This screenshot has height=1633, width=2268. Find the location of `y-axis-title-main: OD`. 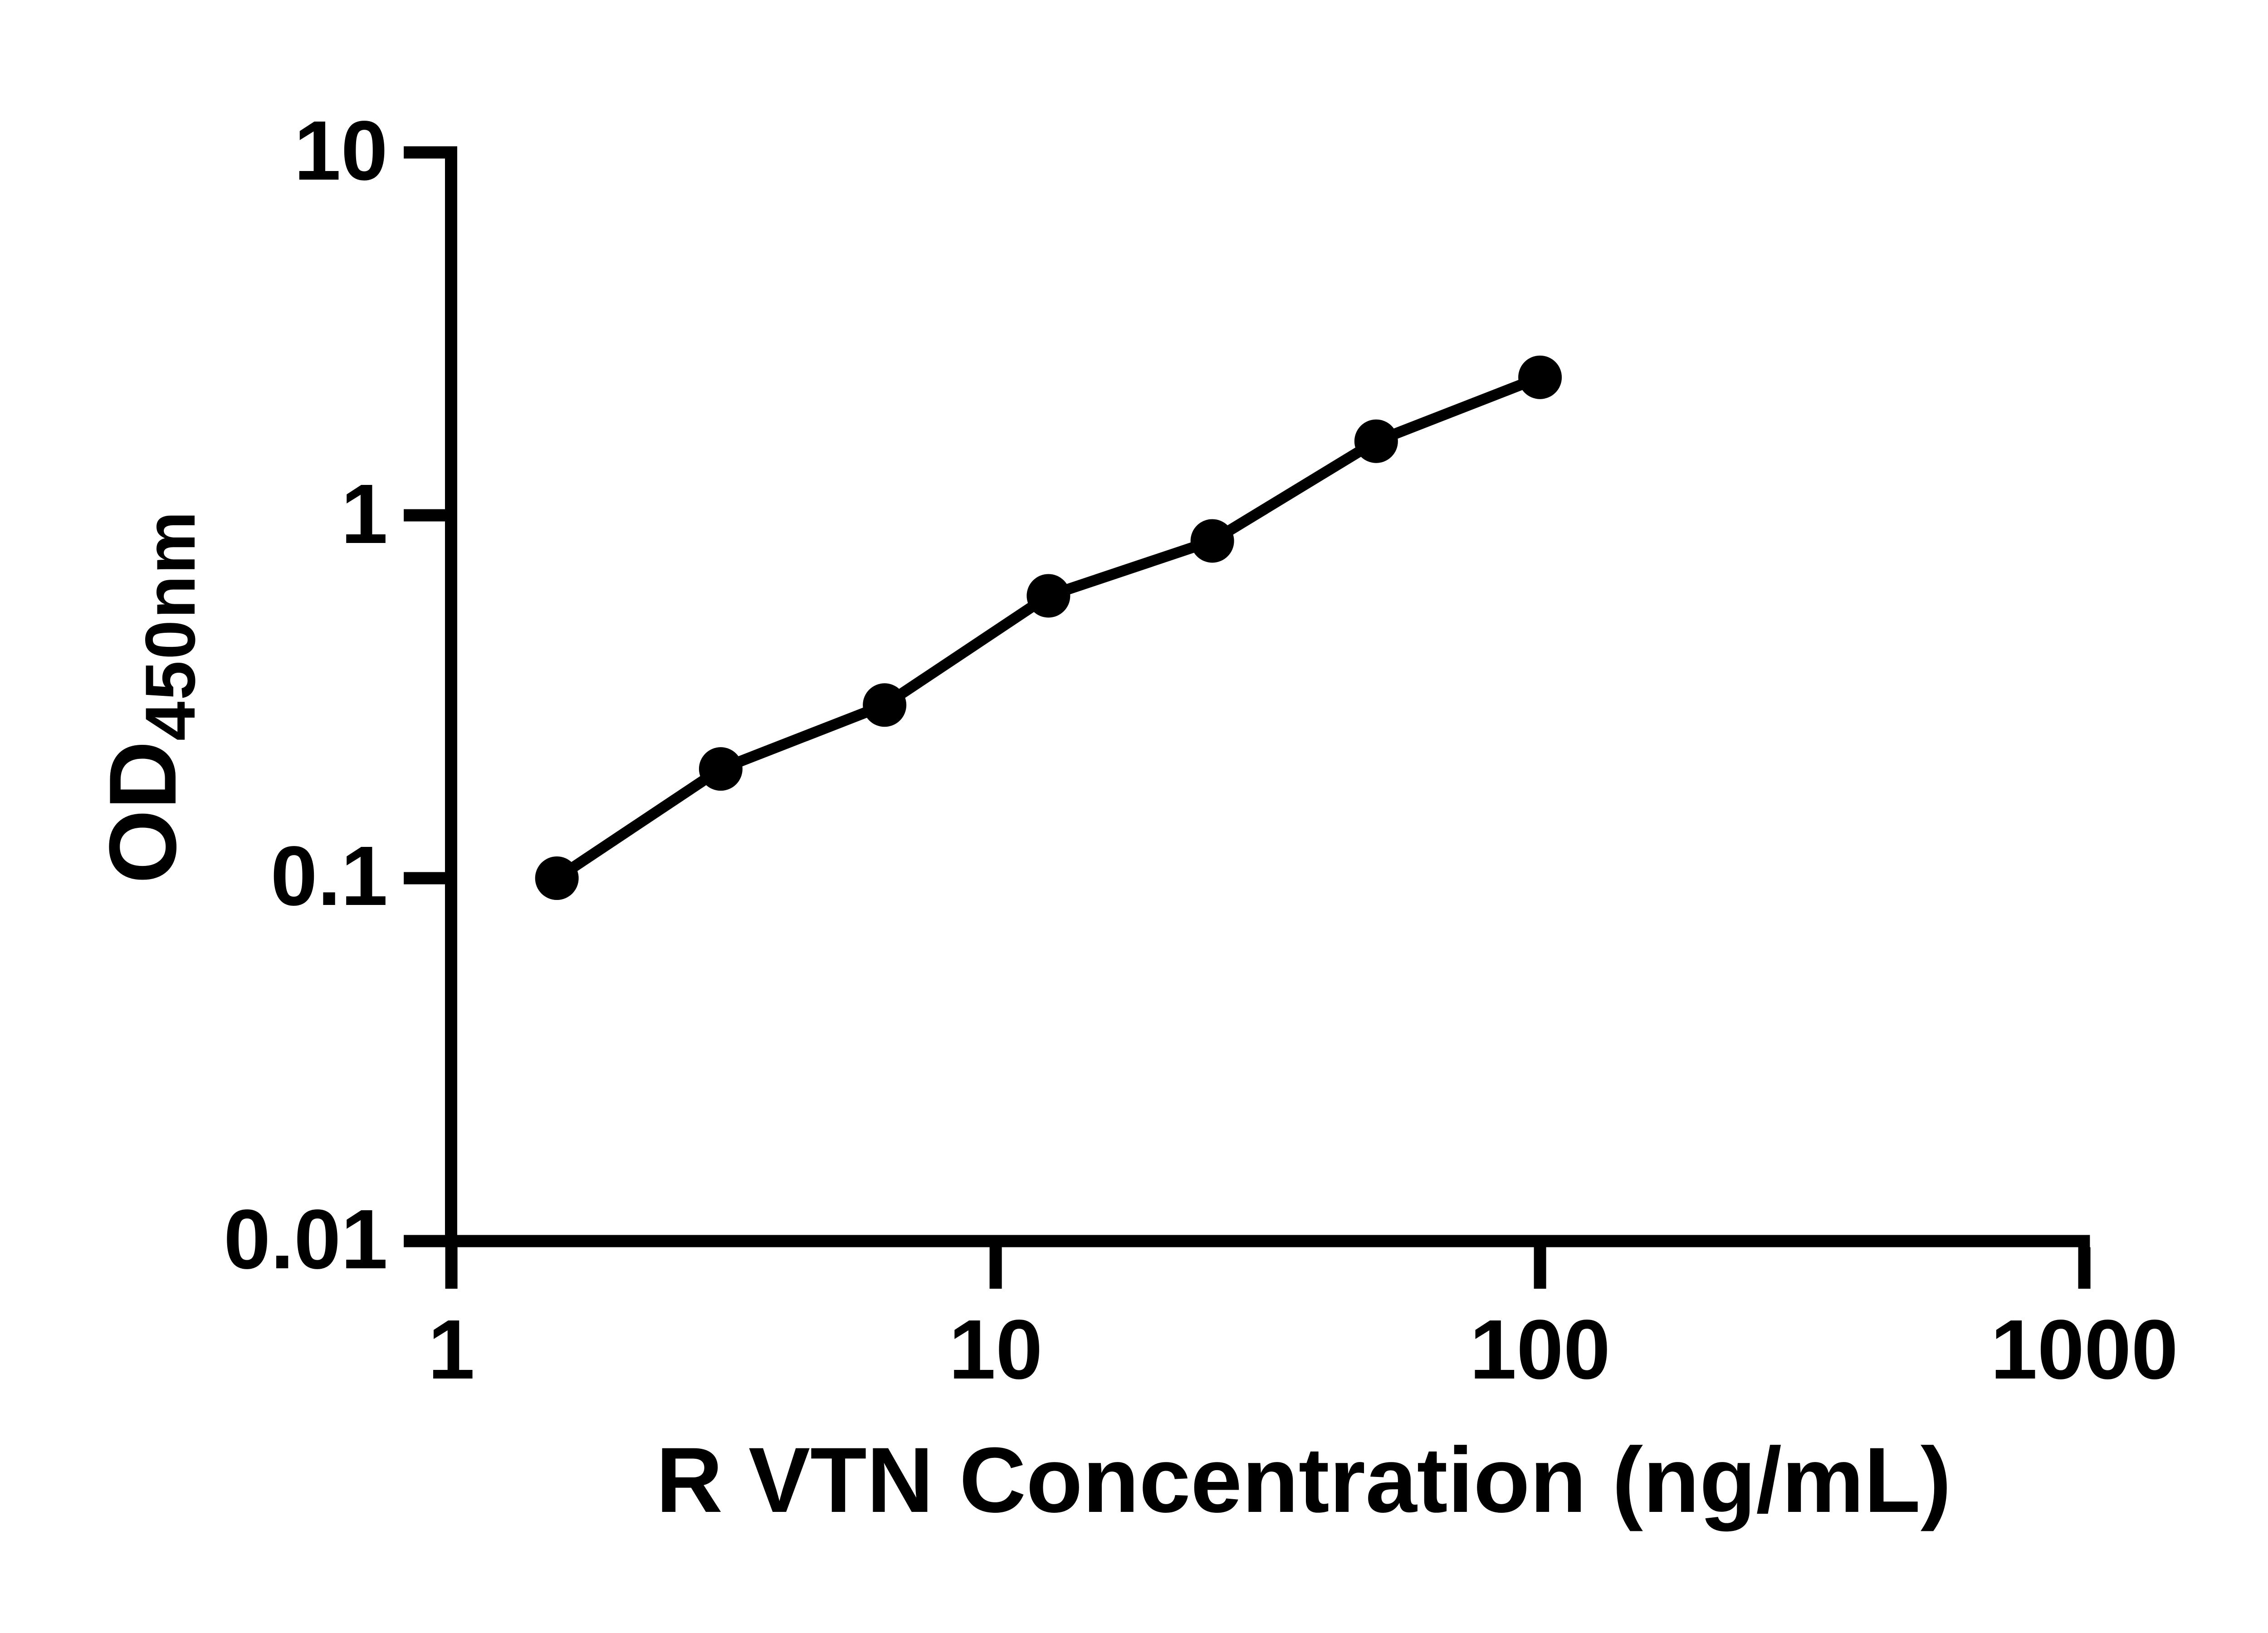

y-axis-title-main: OD is located at coordinates (143, 812).